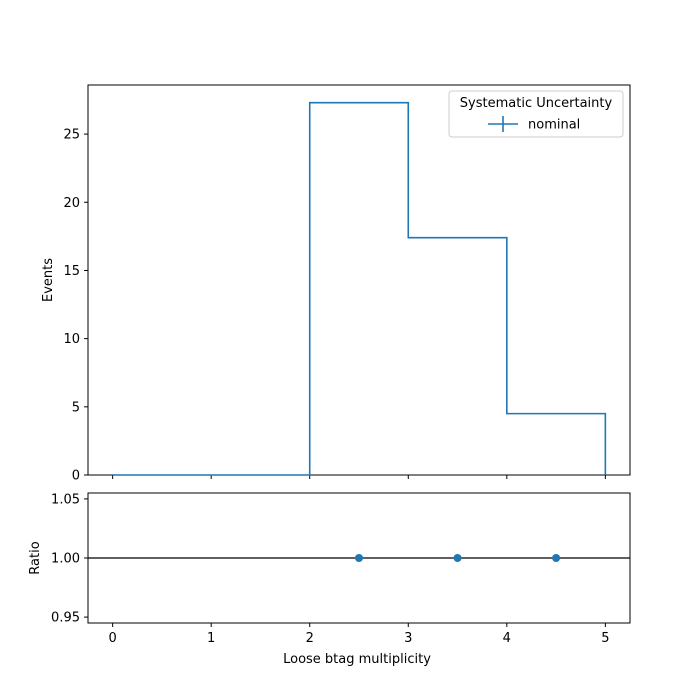  I want to click on x-axis-label: Loose btag multiplicity, so click(357, 659).